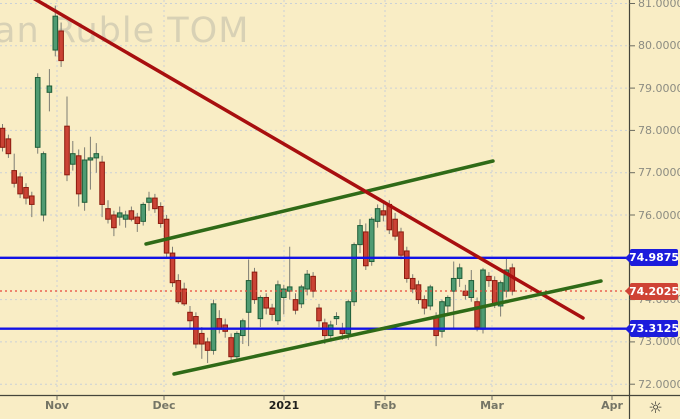  I want to click on price-axis-label: 81.0000, so click(659, 5).